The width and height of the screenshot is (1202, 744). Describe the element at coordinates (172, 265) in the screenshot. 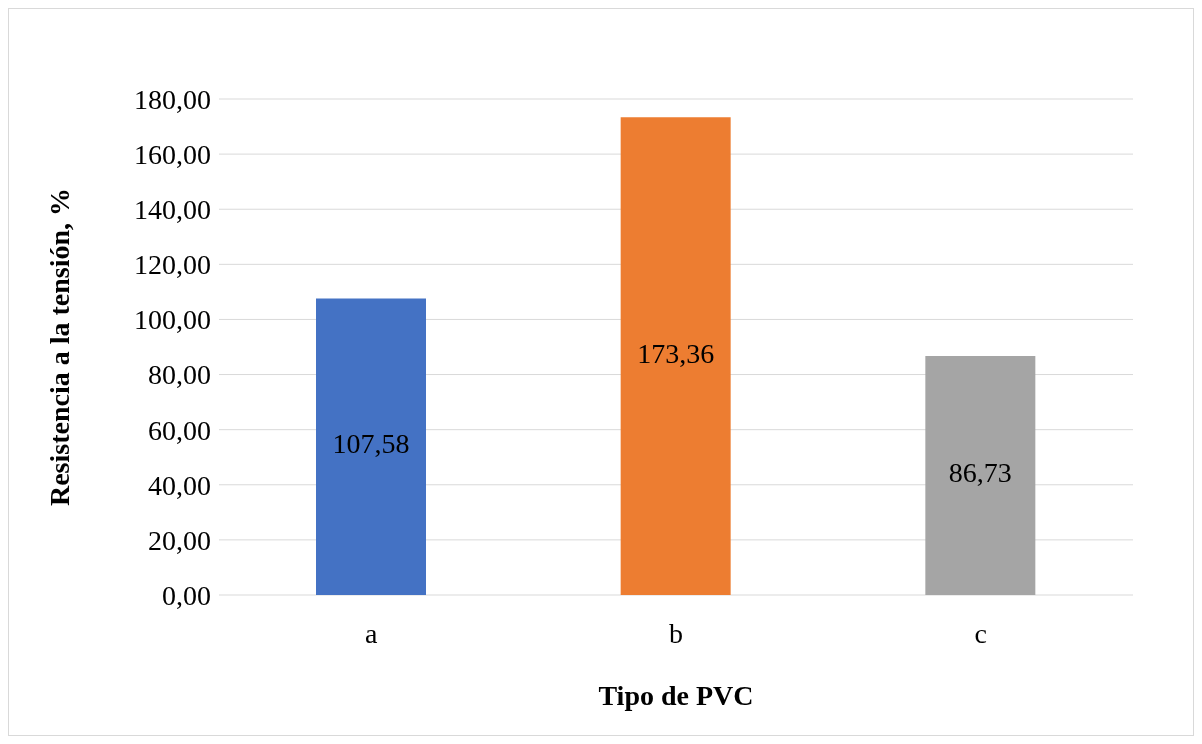

I see `y-tick-label: 120,00` at that location.